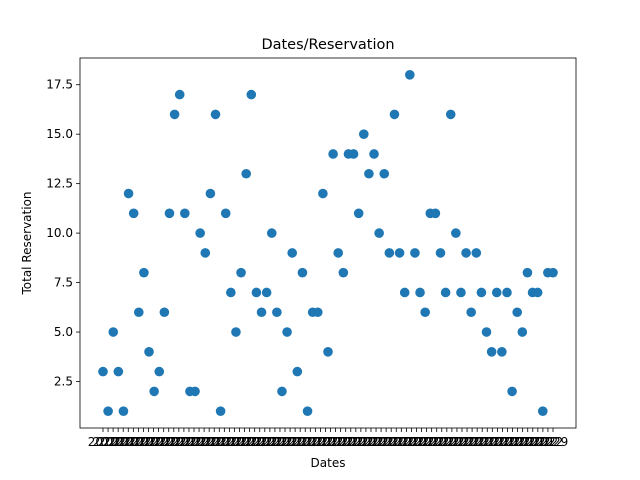 The image size is (640, 480). What do you see at coordinates (327, 45) in the screenshot?
I see `chart-title: Dates/Reservation` at bounding box center [327, 45].